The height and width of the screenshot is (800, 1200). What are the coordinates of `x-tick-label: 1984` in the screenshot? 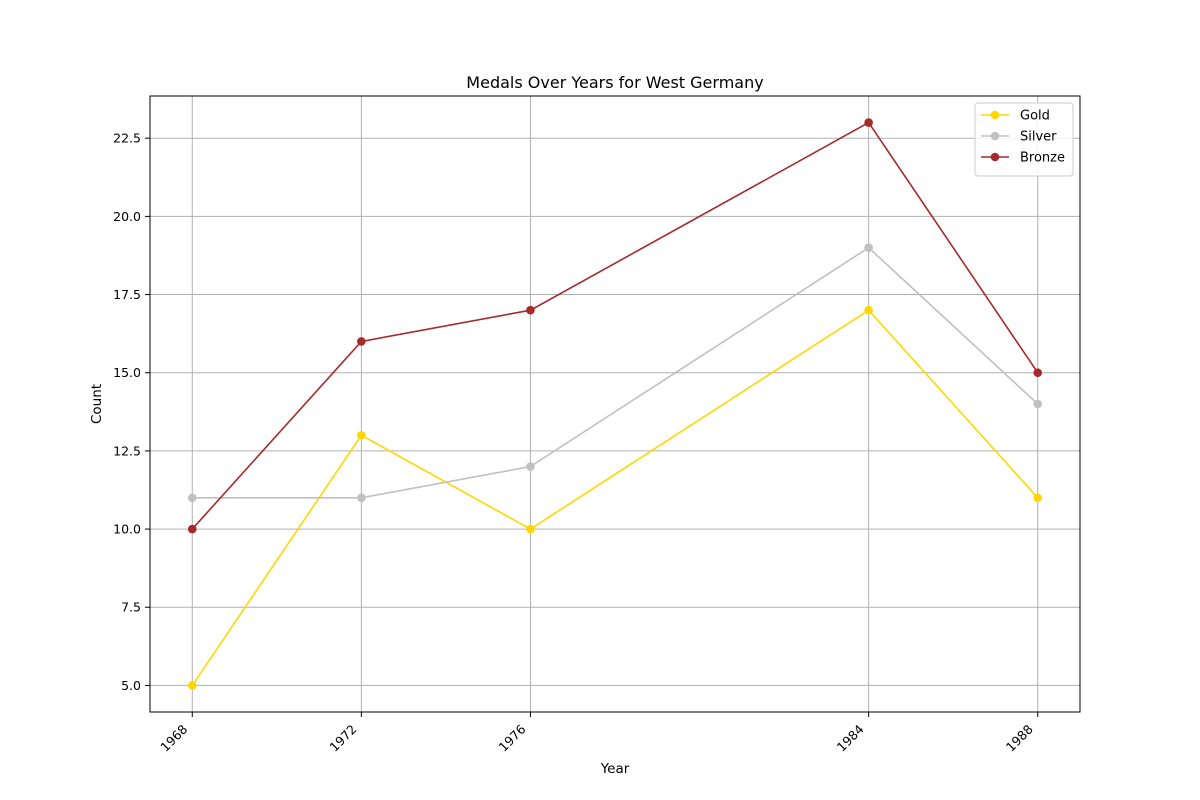 It's located at (850, 737).